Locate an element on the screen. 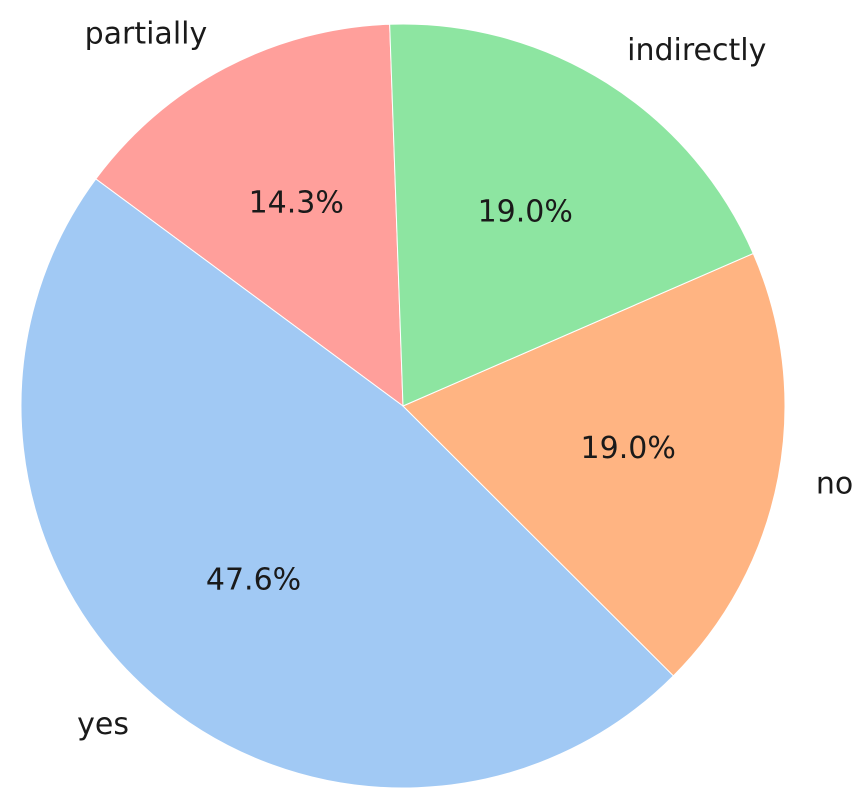 The height and width of the screenshot is (792, 867). category-label-yes: yes is located at coordinates (103, 724).